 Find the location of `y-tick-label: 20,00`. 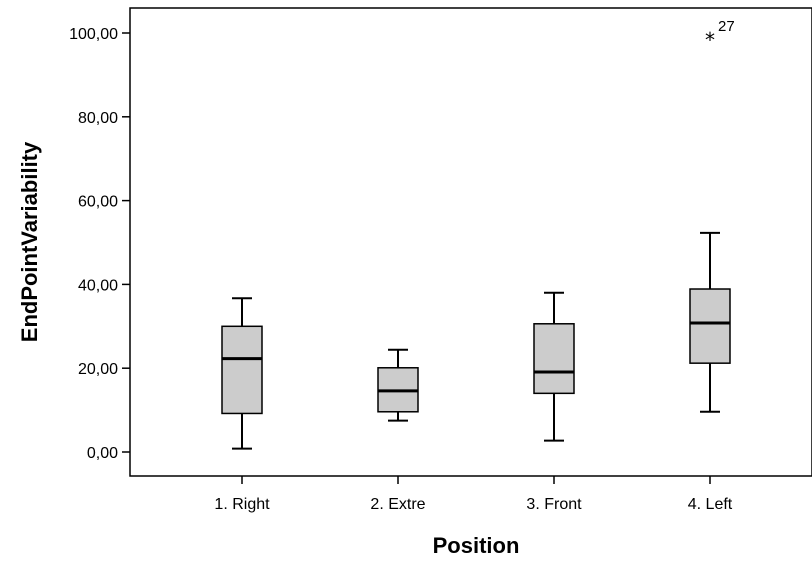

y-tick-label: 20,00 is located at coordinates (98, 369).